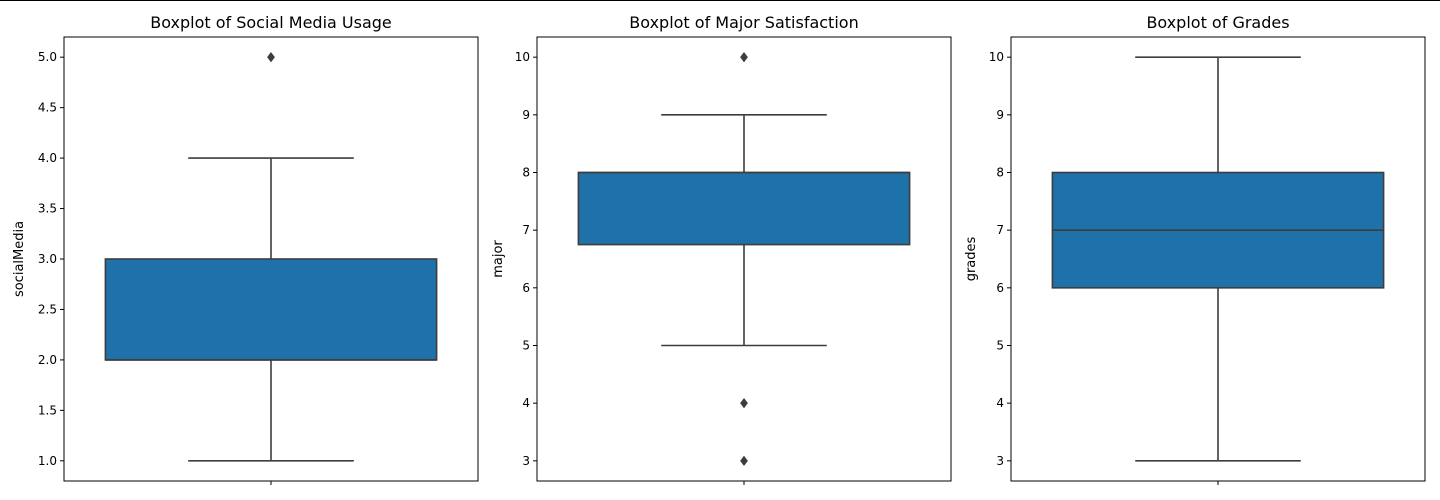 The image size is (1440, 500). Describe the element at coordinates (47, 410) in the screenshot. I see `y-tick-label: 1.5` at that location.